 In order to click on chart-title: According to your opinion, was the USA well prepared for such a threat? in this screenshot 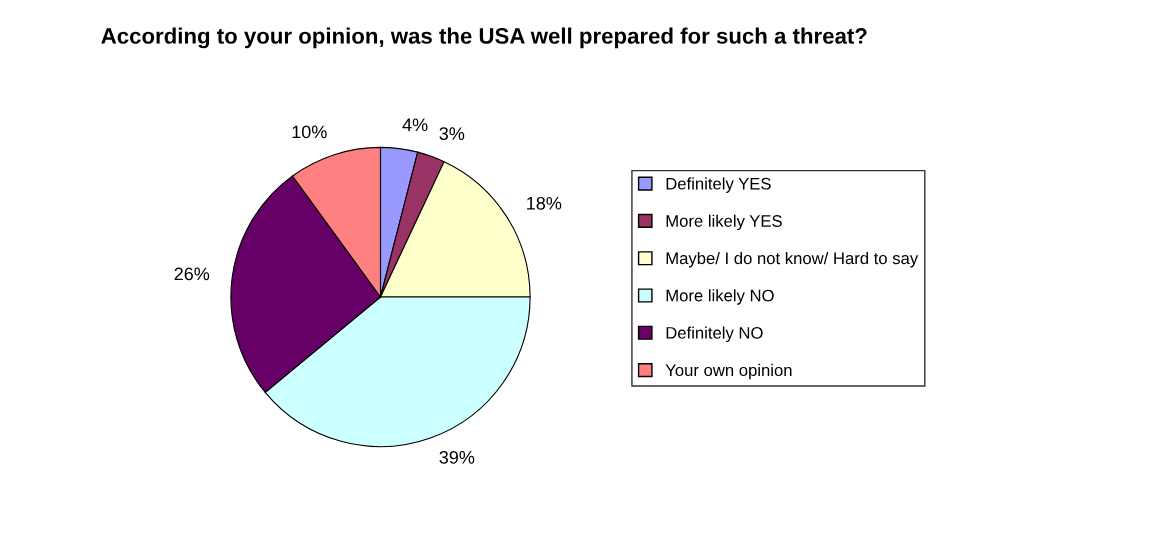, I will do `click(484, 38)`.